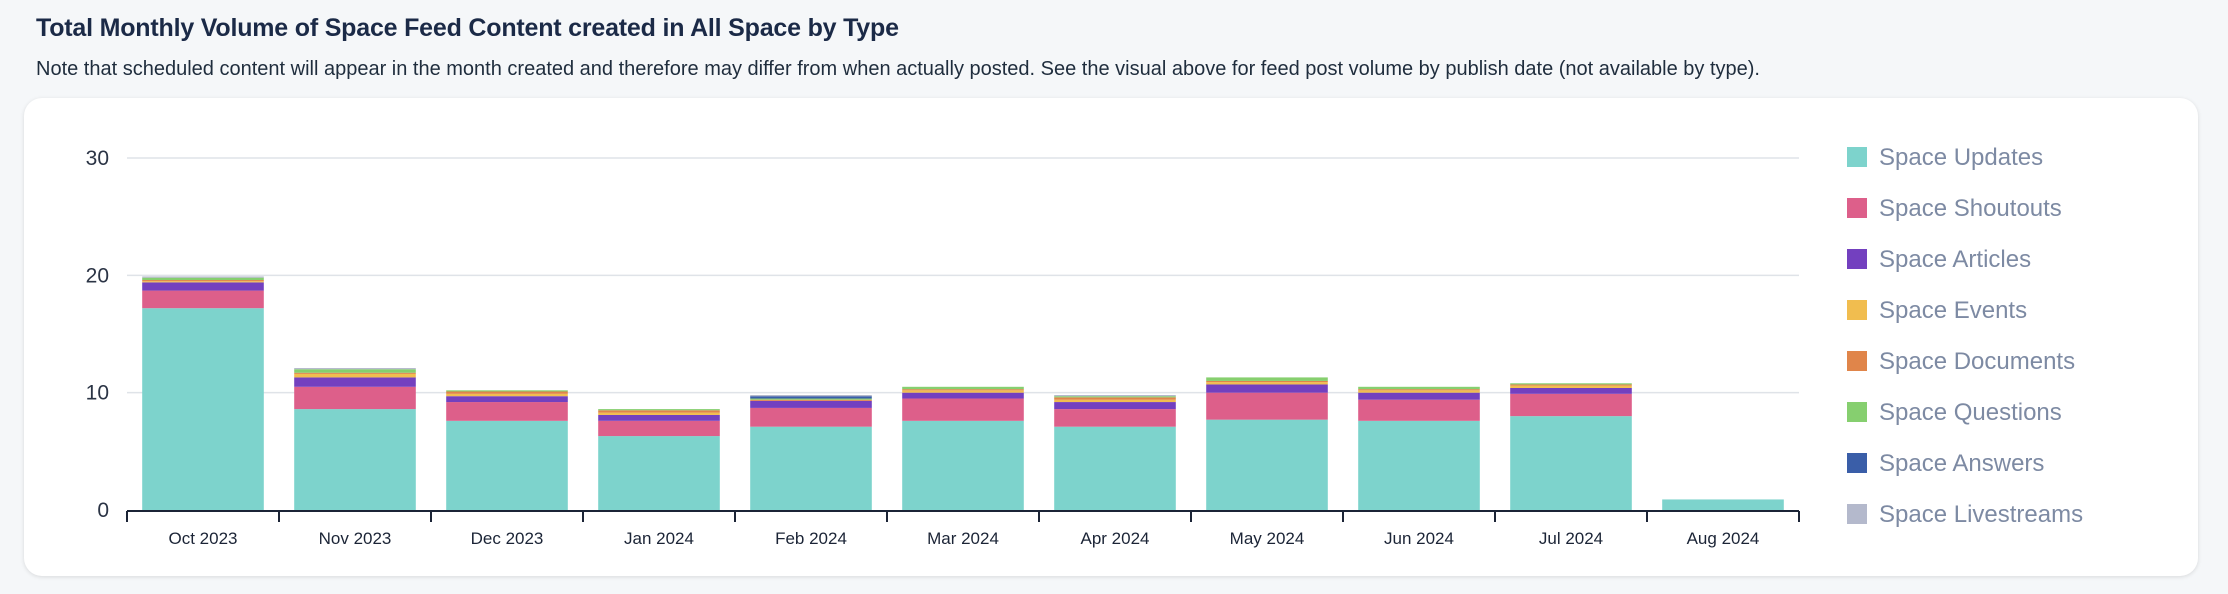 This screenshot has height=594, width=2228. I want to click on legend-item: Space Shoutouts, so click(1954, 208).